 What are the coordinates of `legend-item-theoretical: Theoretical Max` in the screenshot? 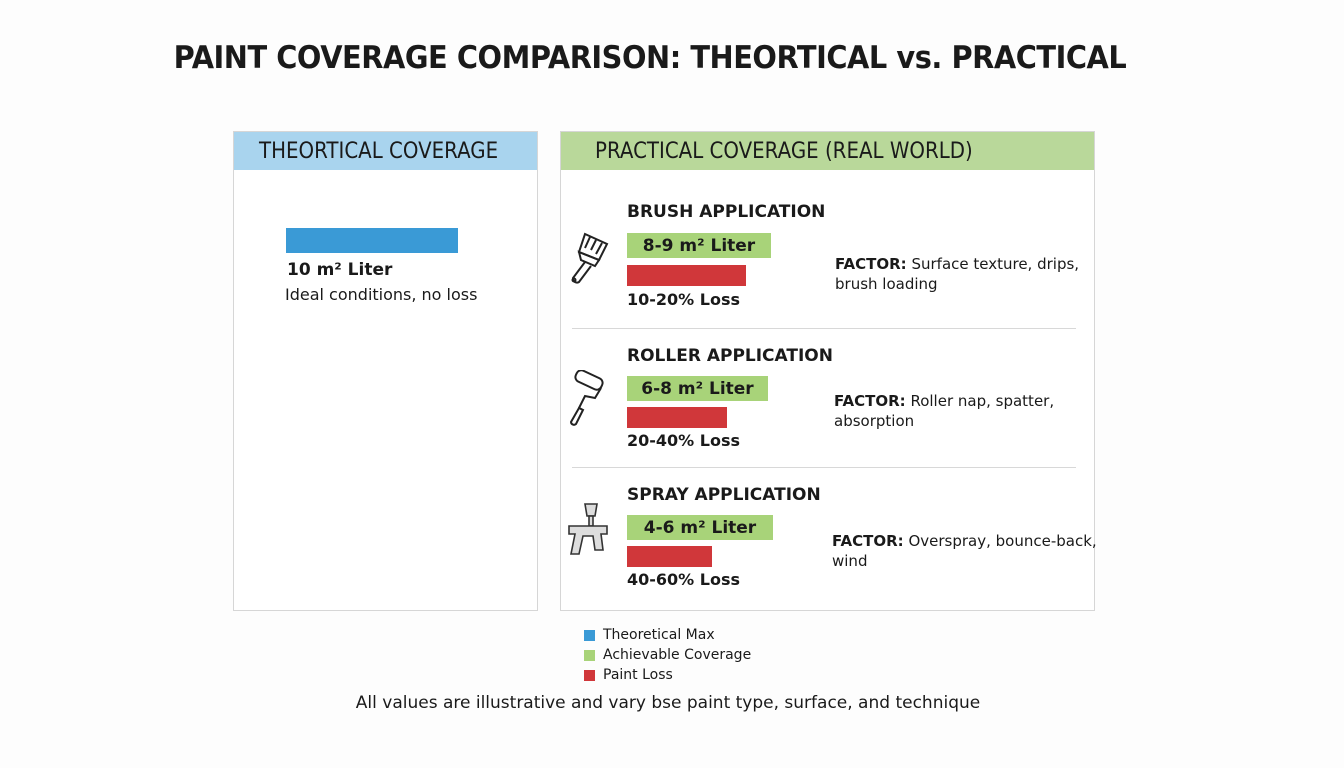 It's located at (649, 635).